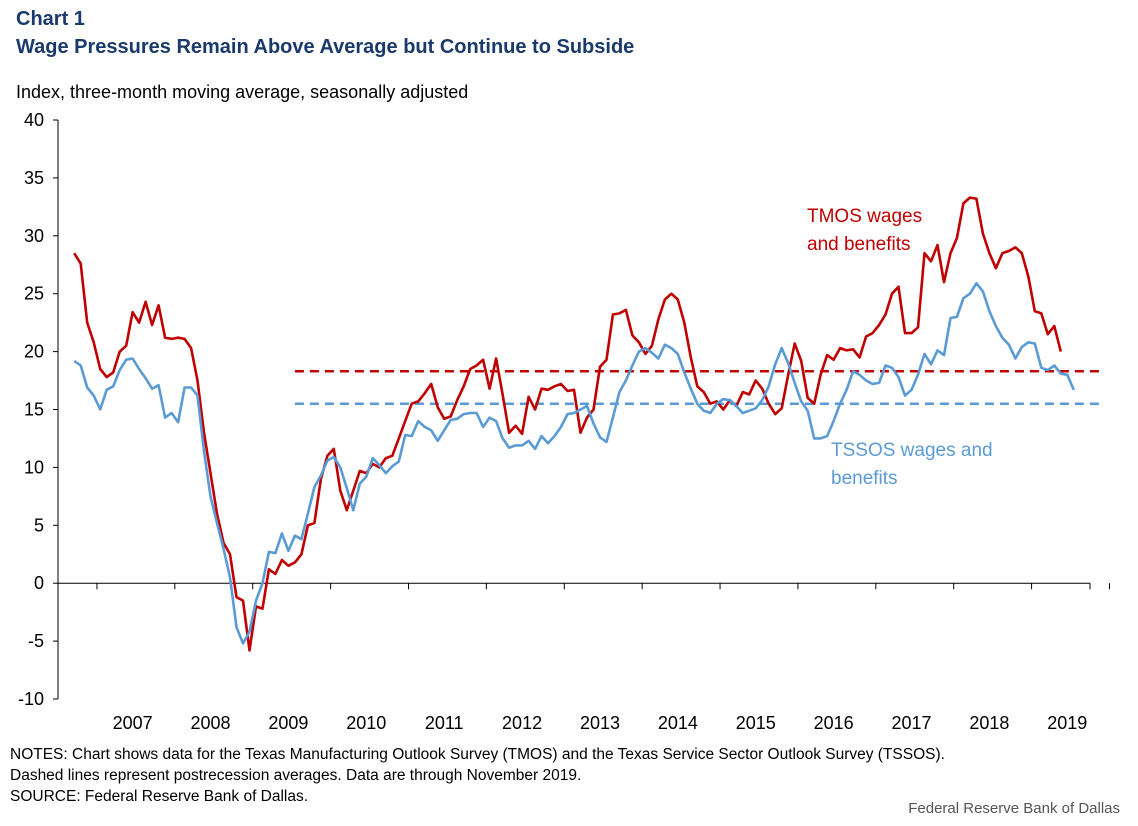 The height and width of the screenshot is (826, 1138). Describe the element at coordinates (1067, 723) in the screenshot. I see `x-tick-label: 2019` at that location.